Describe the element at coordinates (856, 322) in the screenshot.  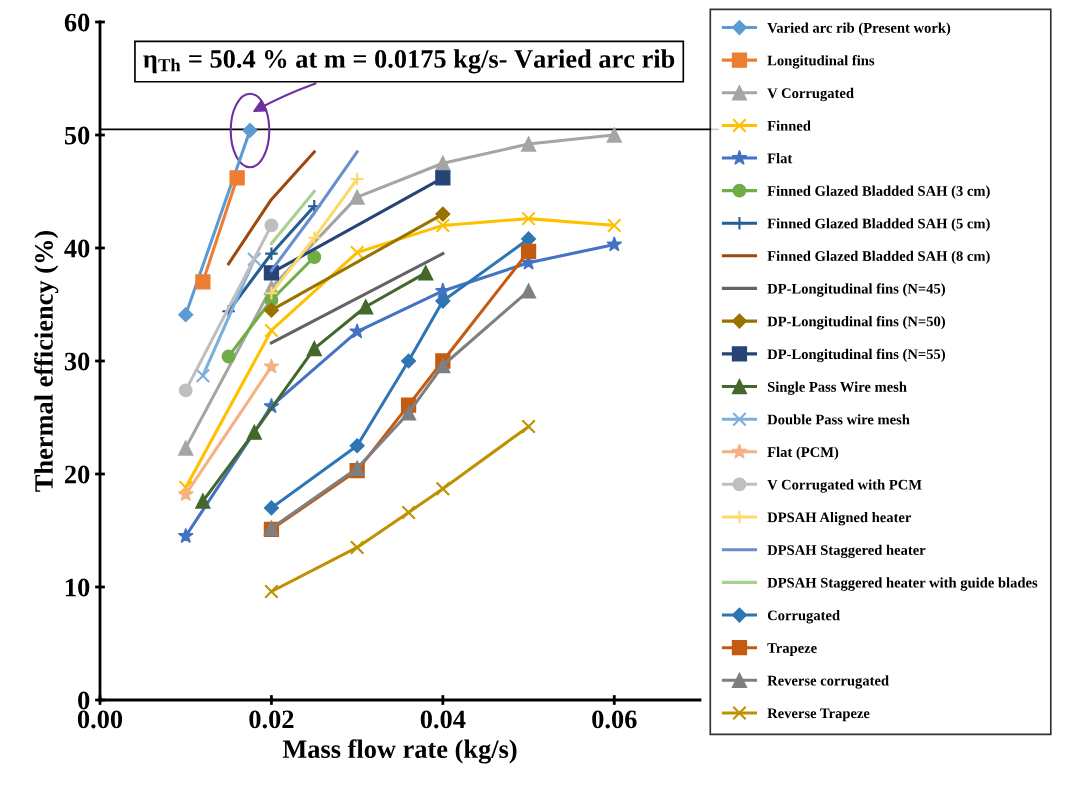
I see `legend-label: DP-Longitudinal fins (N=50)` at that location.